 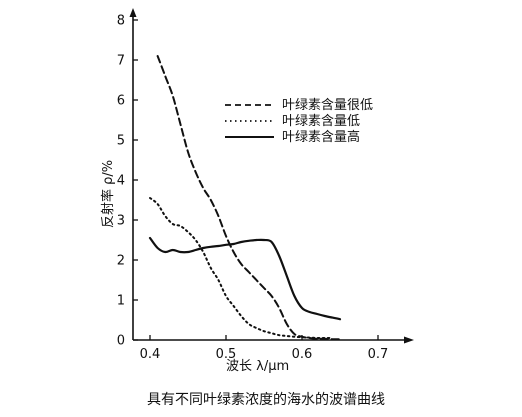 I want to click on x-tick-label: 0.7, so click(x=378, y=354).